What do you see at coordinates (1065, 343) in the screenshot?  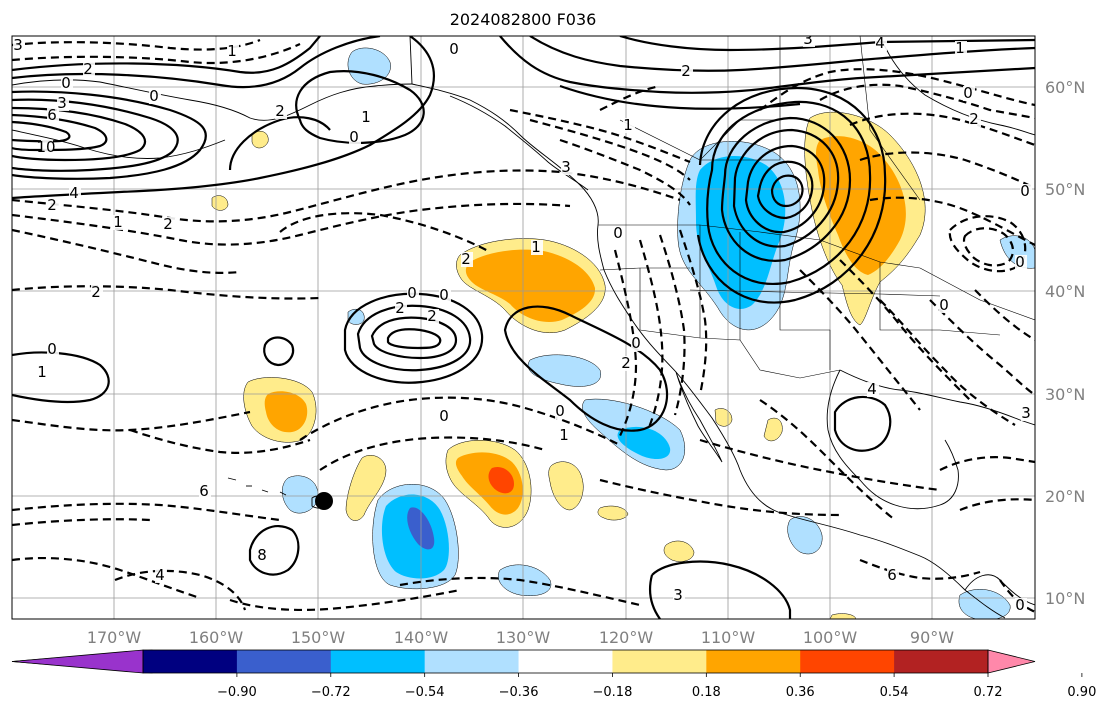 I see `latitude-labels: 60°N 50°N 40°N 30°N 20°N 10°N` at bounding box center [1065, 343].